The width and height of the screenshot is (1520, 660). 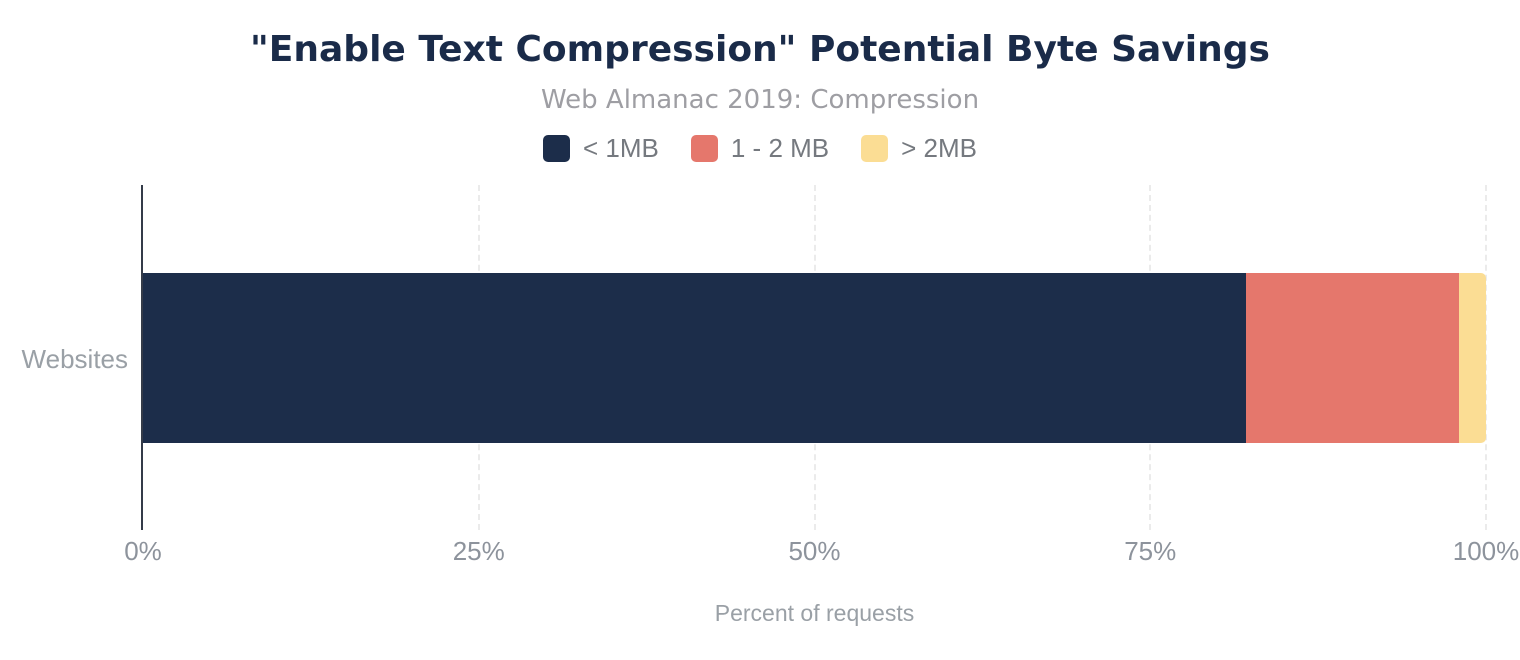 I want to click on legend-item: > 2MB, so click(x=919, y=147).